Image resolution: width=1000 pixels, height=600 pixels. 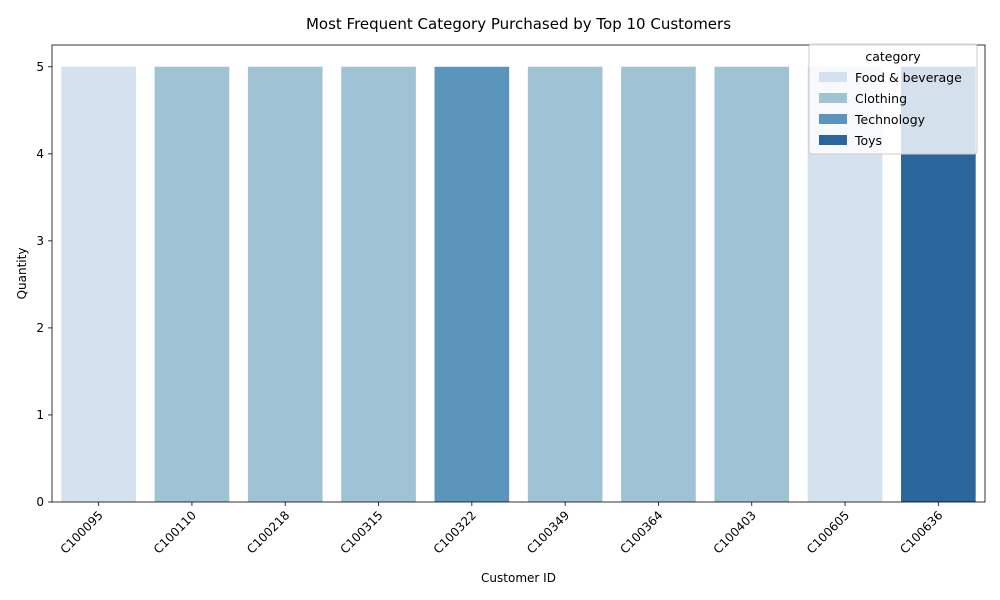 I want to click on x-tick-label: C100605, so click(x=828, y=532).